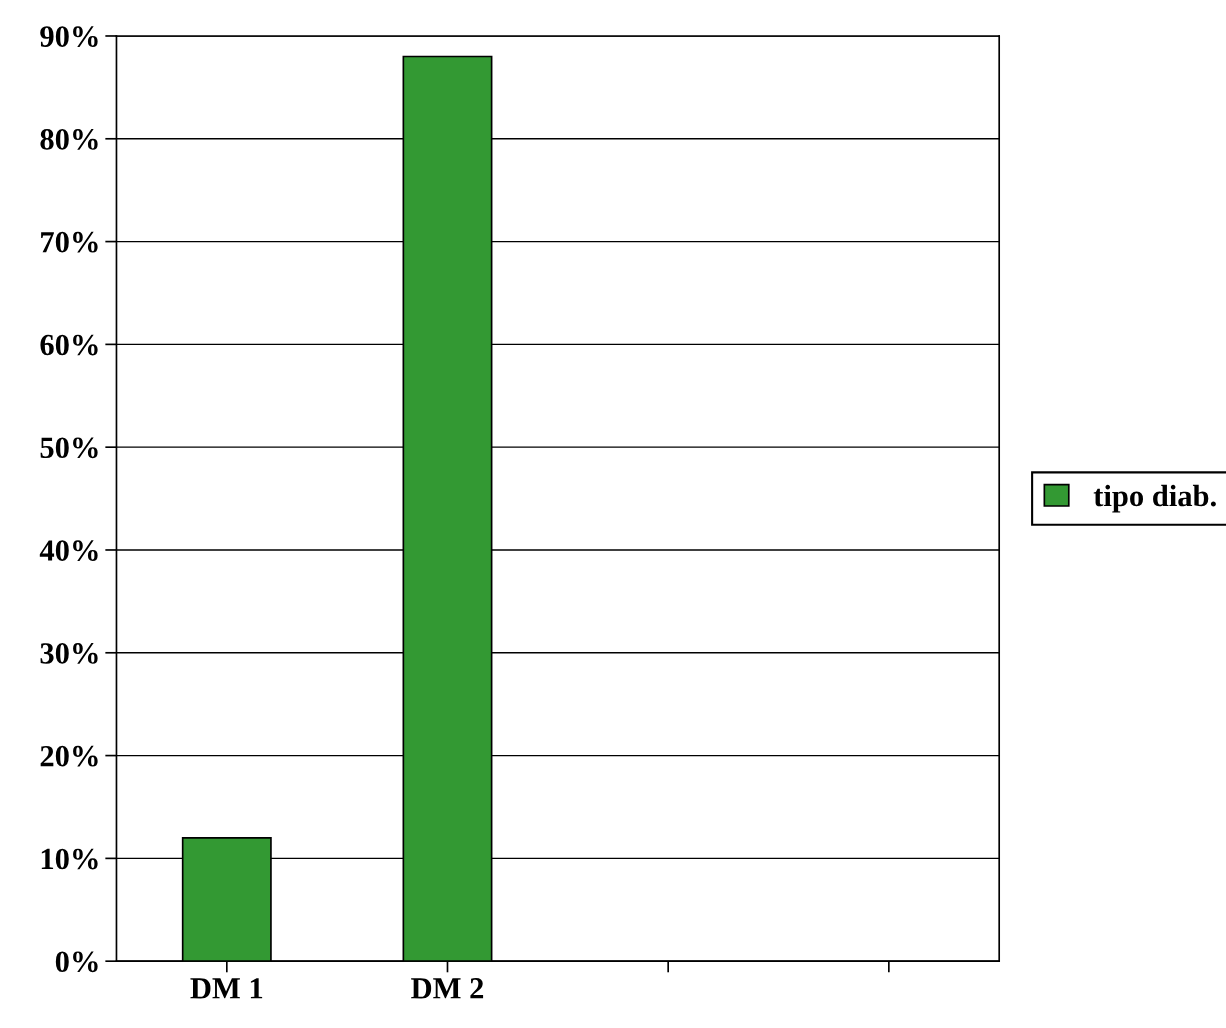 The height and width of the screenshot is (1028, 1226). What do you see at coordinates (69, 859) in the screenshot?
I see `y-tick-label: 10%` at bounding box center [69, 859].